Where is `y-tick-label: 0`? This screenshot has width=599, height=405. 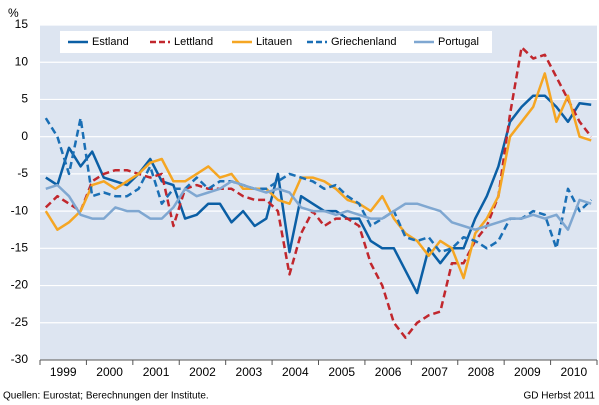
y-tick-label: 0 is located at coordinates (24, 136).